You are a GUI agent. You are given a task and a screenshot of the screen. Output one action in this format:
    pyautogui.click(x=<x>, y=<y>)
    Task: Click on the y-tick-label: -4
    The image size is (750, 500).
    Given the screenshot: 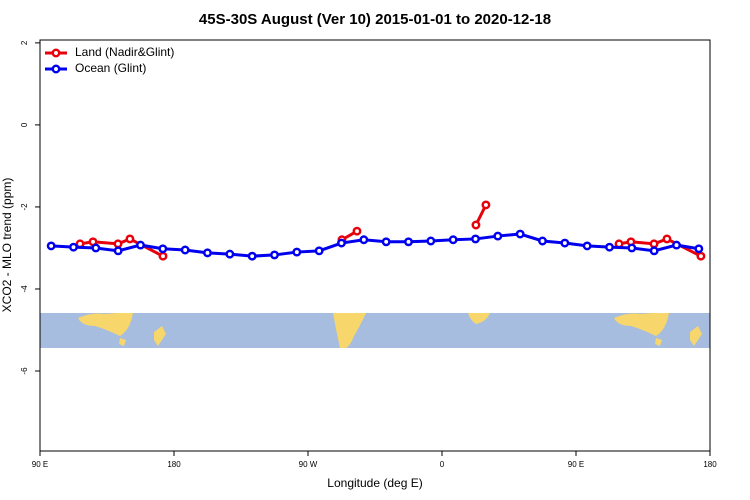 What is the action you would take?
    pyautogui.click(x=24, y=289)
    